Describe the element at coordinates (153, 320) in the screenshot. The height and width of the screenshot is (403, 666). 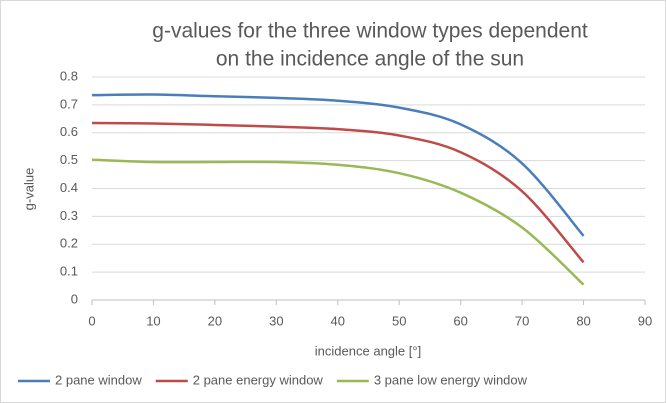
I see `x-tick-label: 10` at that location.